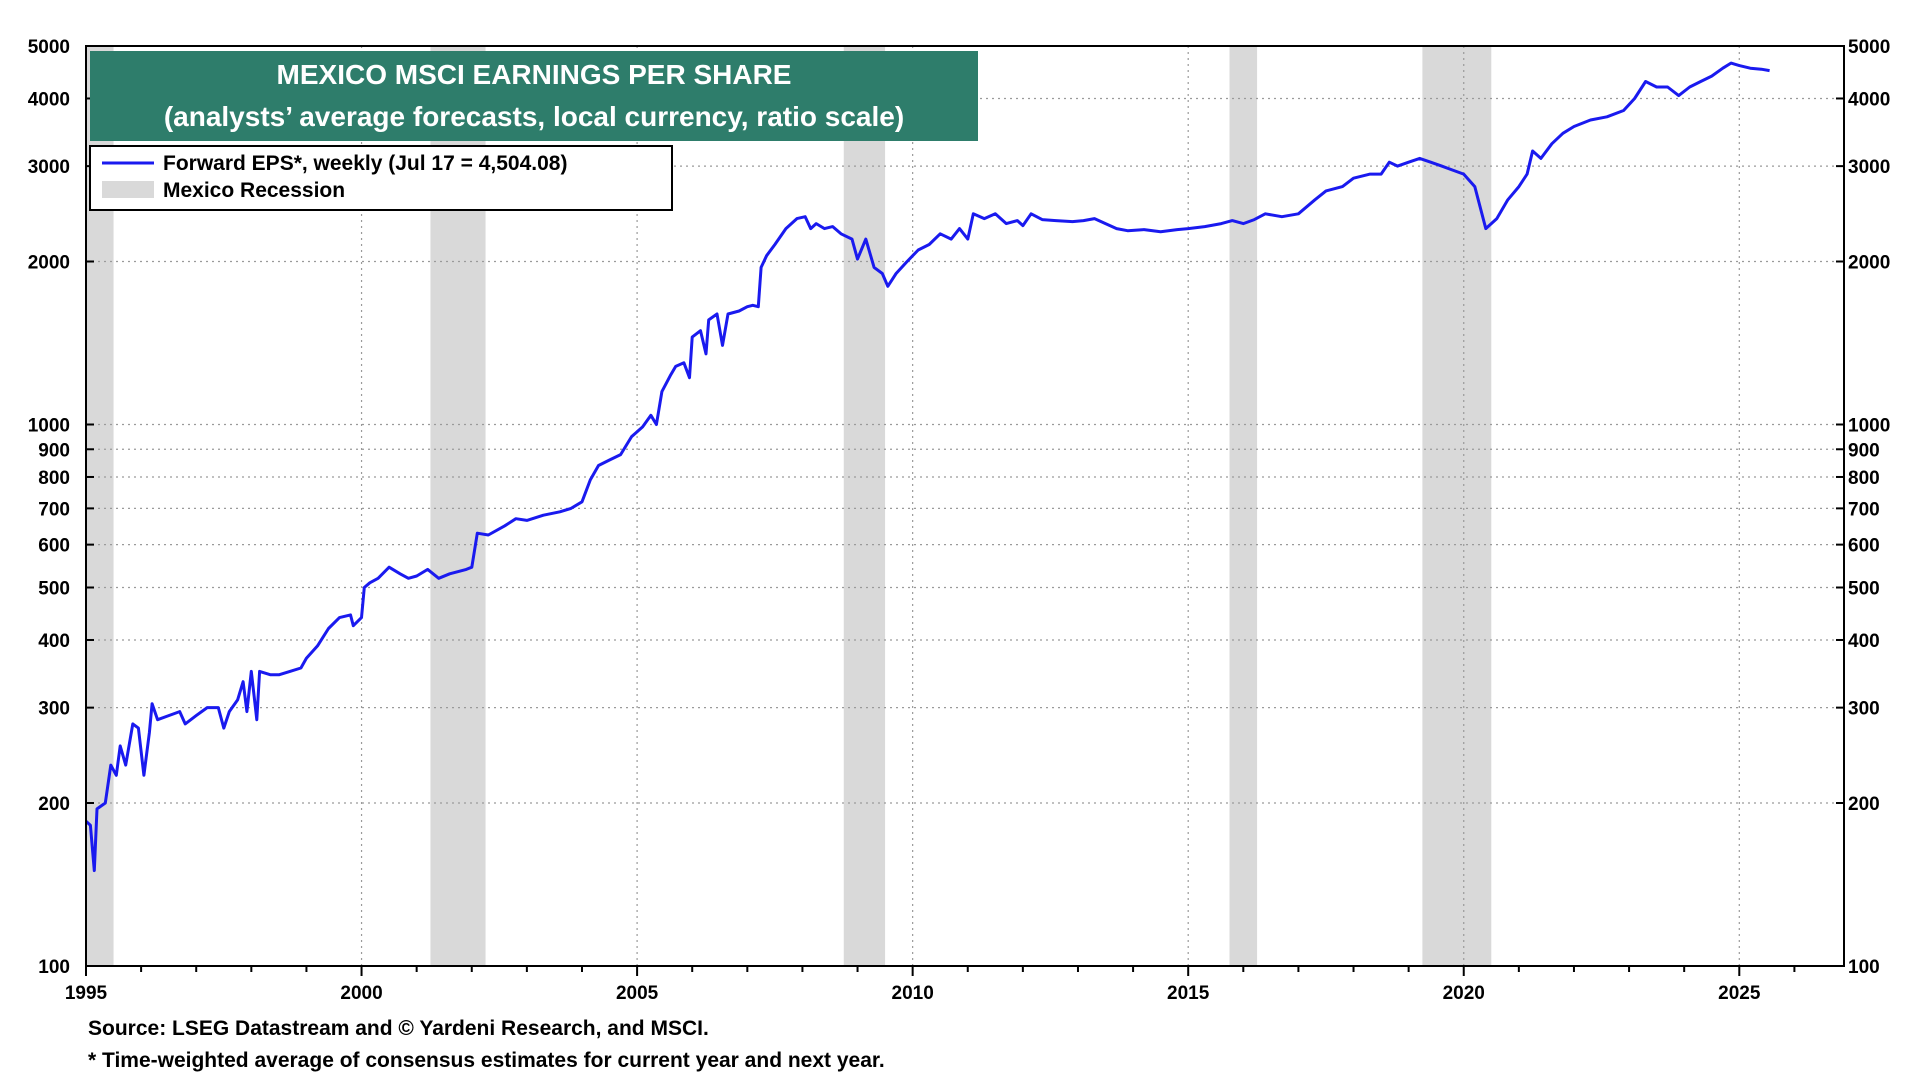 The image size is (1920, 1080). I want to click on chart-title: MEXICO MSCI EARNINGS PER SHARE, so click(534, 74).